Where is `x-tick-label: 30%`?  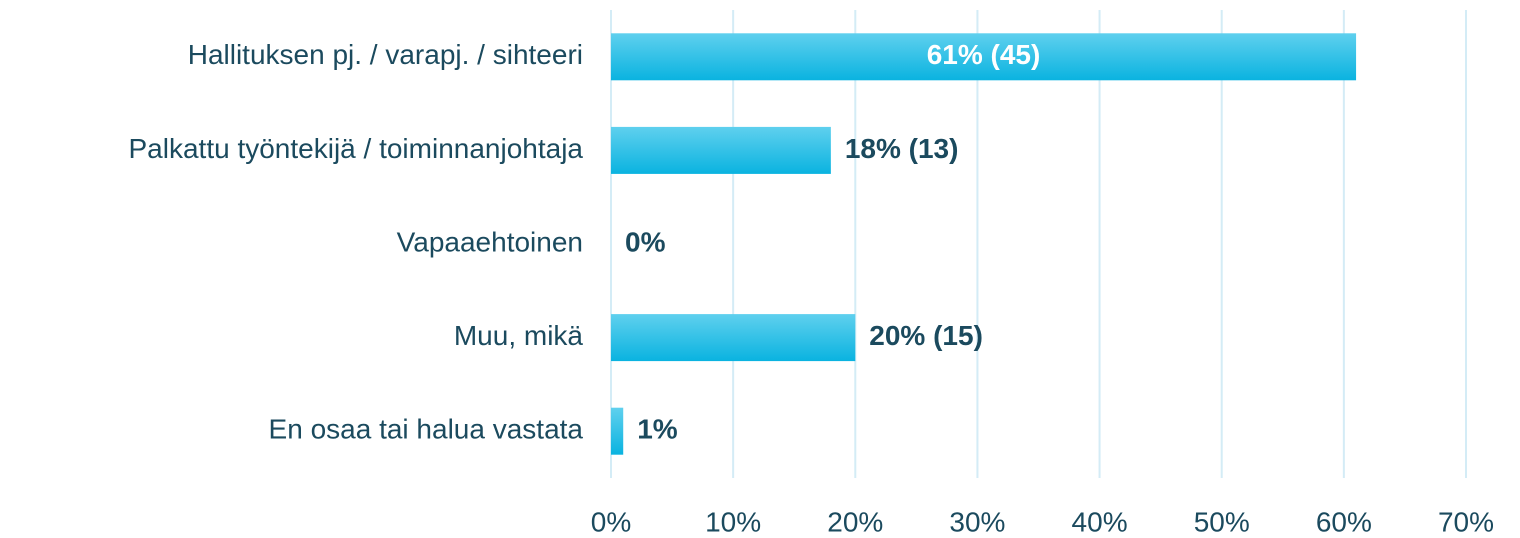 x-tick-label: 30% is located at coordinates (977, 521).